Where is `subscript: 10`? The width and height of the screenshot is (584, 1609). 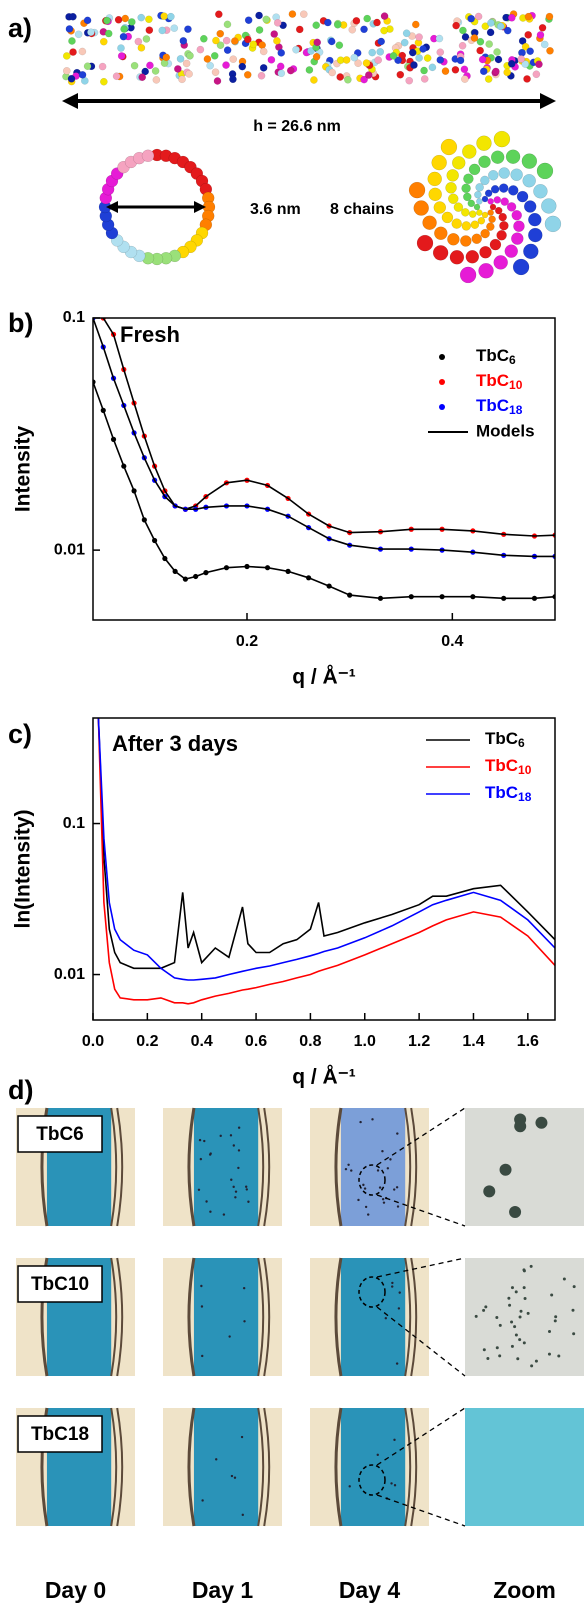 subscript: 10 is located at coordinates (516, 385).